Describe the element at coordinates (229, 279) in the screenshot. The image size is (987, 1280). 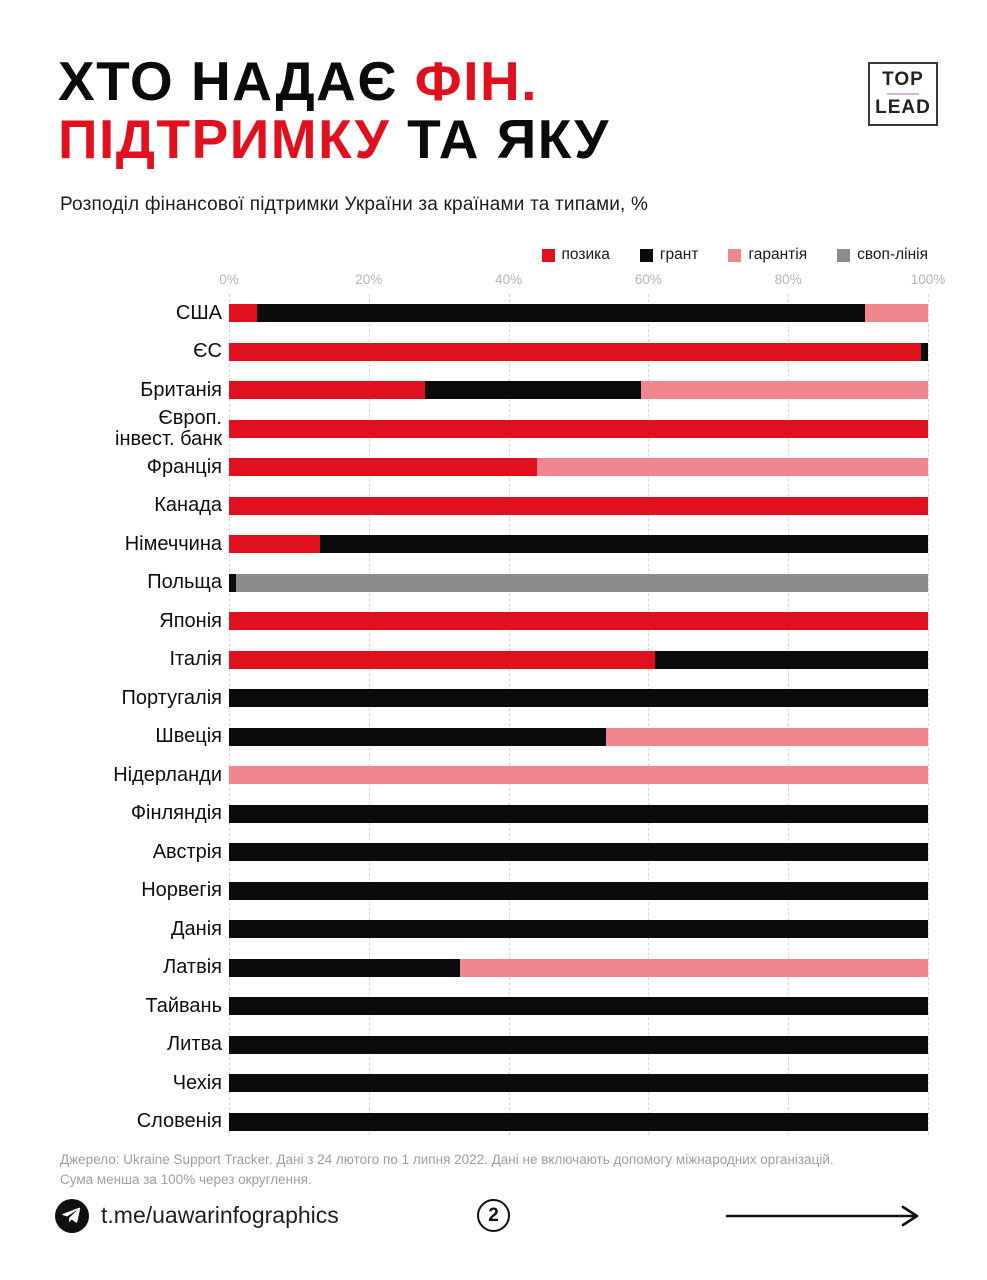
I see `x-tick-label: 0%` at that location.